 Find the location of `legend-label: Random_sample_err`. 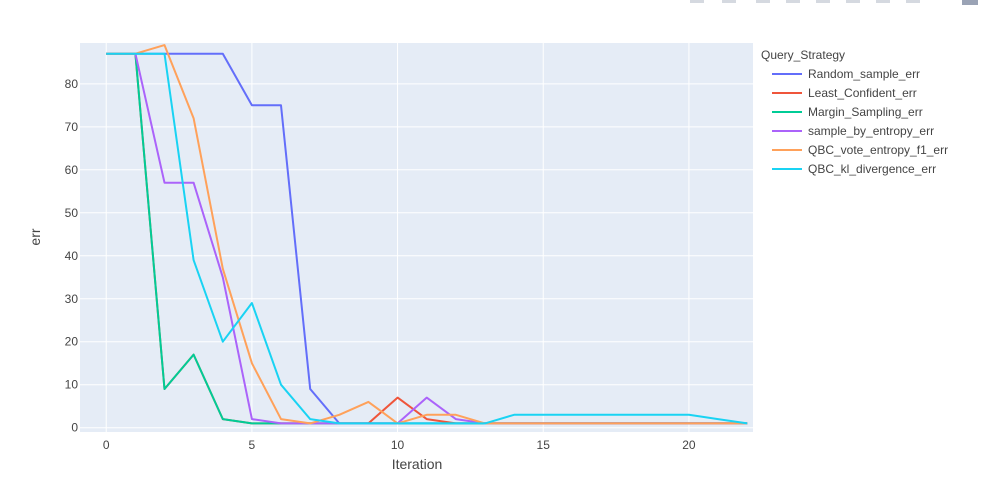

legend-label: Random_sample_err is located at coordinates (864, 74).